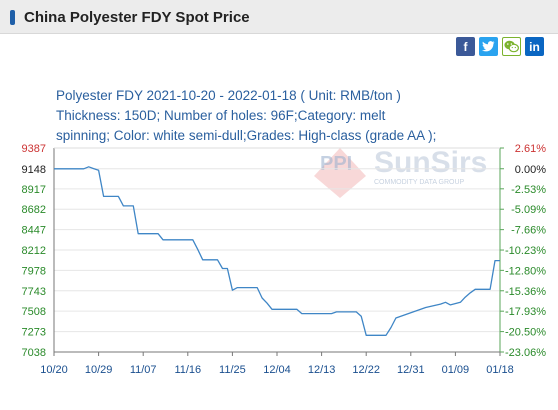 This screenshot has width=558, height=410. I want to click on x-tick-label: 01/18, so click(500, 370).